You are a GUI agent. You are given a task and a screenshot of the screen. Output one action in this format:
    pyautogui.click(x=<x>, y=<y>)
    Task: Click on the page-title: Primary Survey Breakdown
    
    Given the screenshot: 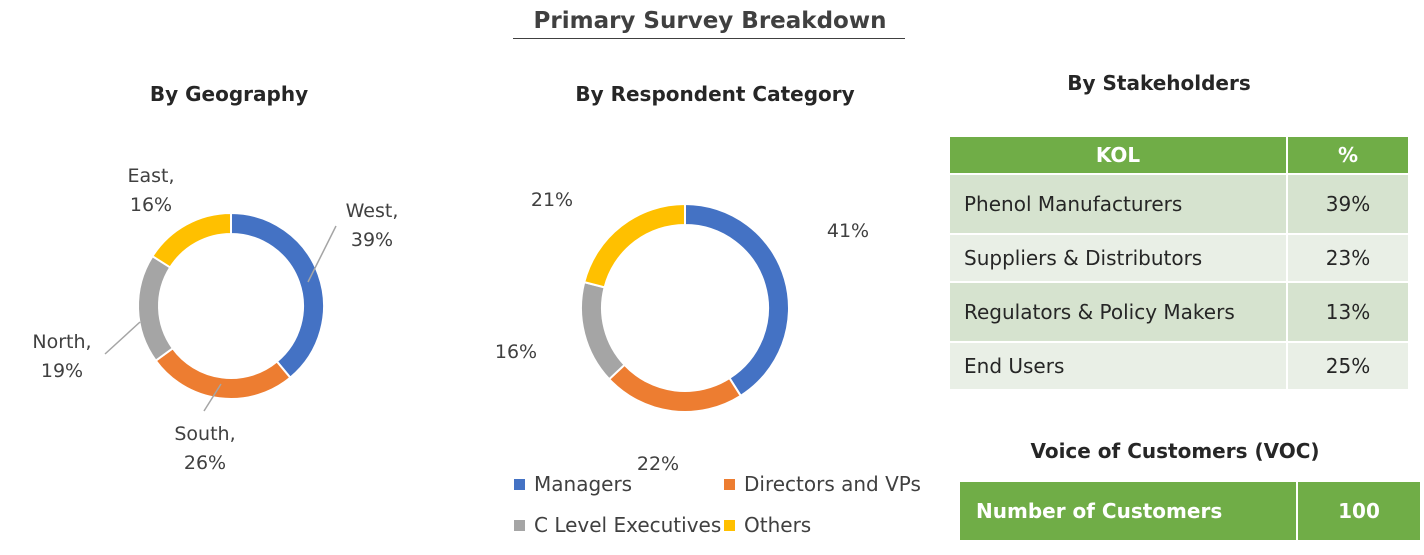 What is the action you would take?
    pyautogui.click(x=710, y=21)
    